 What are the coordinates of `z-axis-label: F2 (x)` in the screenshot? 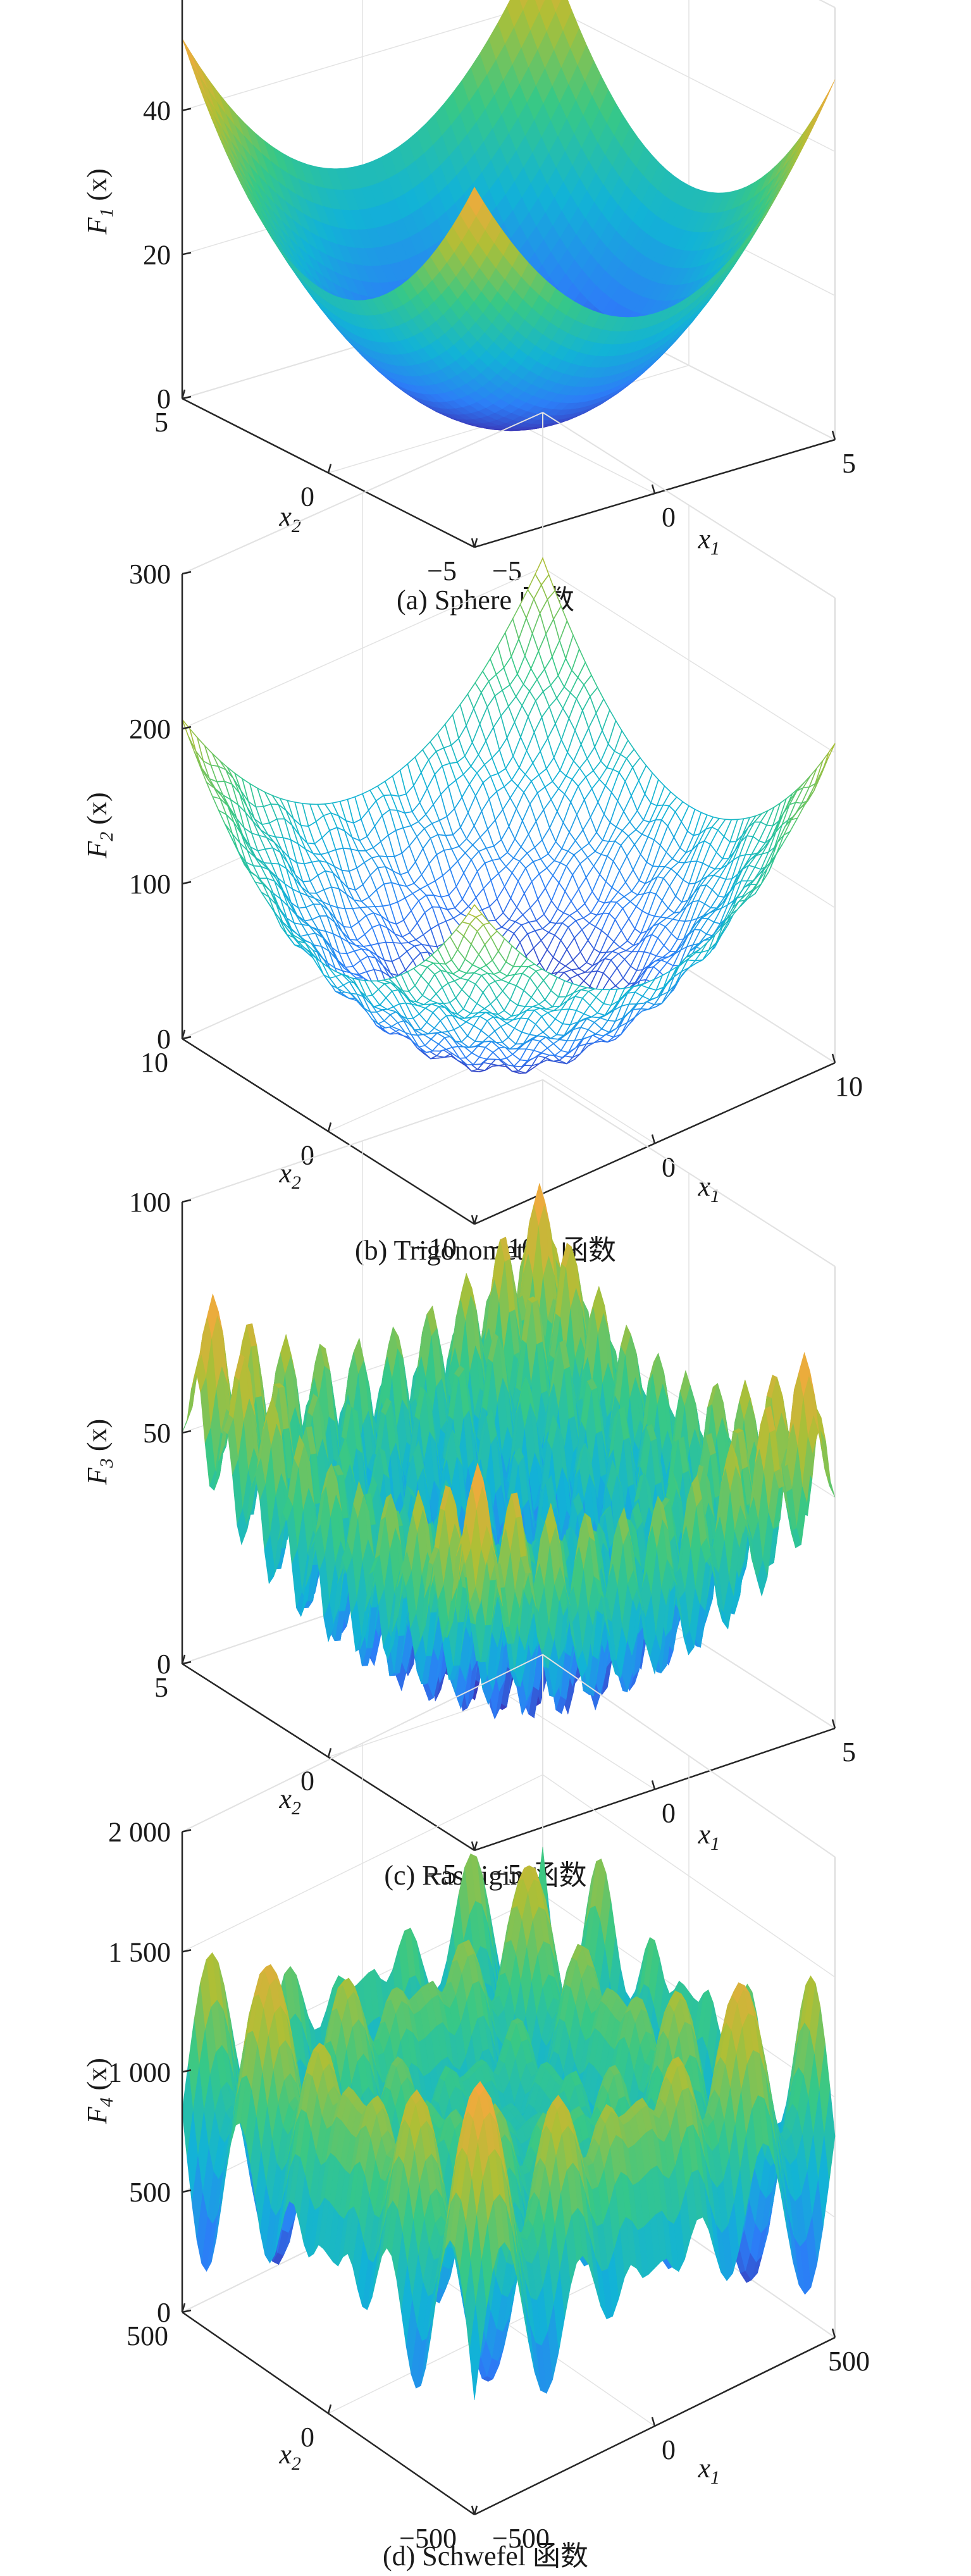 It's located at (99, 825).